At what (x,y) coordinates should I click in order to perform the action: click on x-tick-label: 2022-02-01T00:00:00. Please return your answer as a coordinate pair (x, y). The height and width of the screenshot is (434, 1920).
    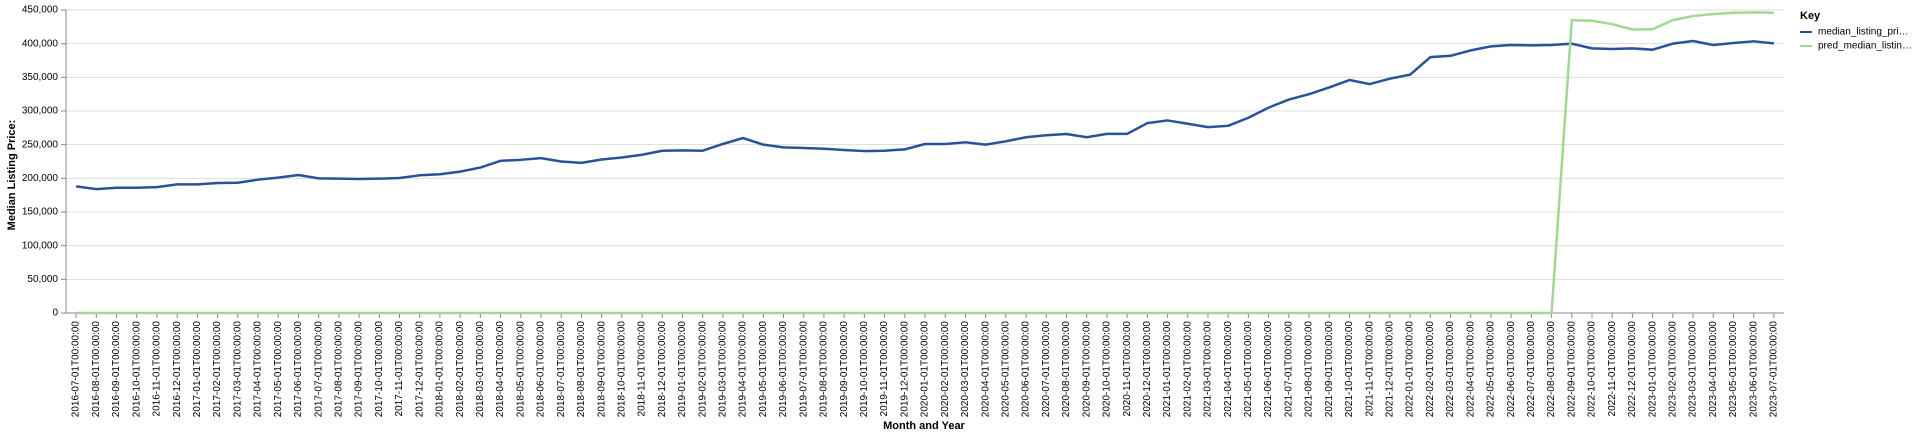
    Looking at the image, I should click on (1430, 369).